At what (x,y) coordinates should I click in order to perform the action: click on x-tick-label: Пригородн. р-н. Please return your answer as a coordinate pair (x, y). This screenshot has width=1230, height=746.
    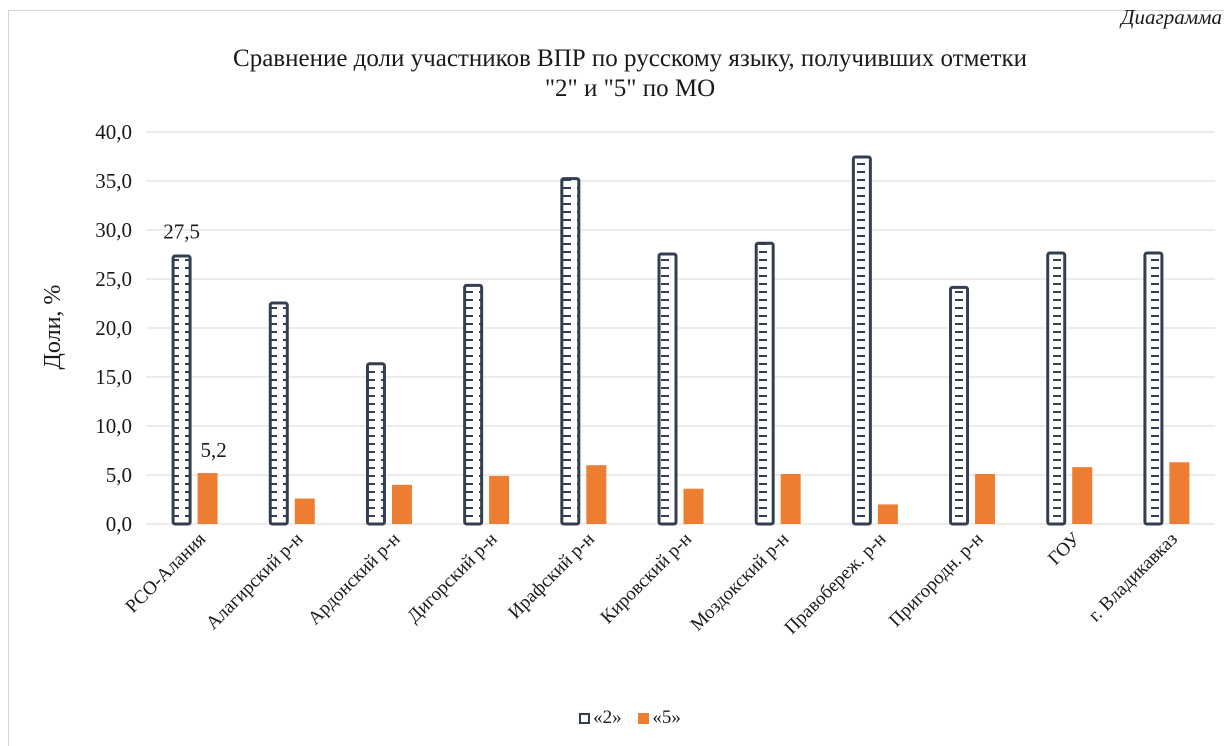
    Looking at the image, I should click on (936, 580).